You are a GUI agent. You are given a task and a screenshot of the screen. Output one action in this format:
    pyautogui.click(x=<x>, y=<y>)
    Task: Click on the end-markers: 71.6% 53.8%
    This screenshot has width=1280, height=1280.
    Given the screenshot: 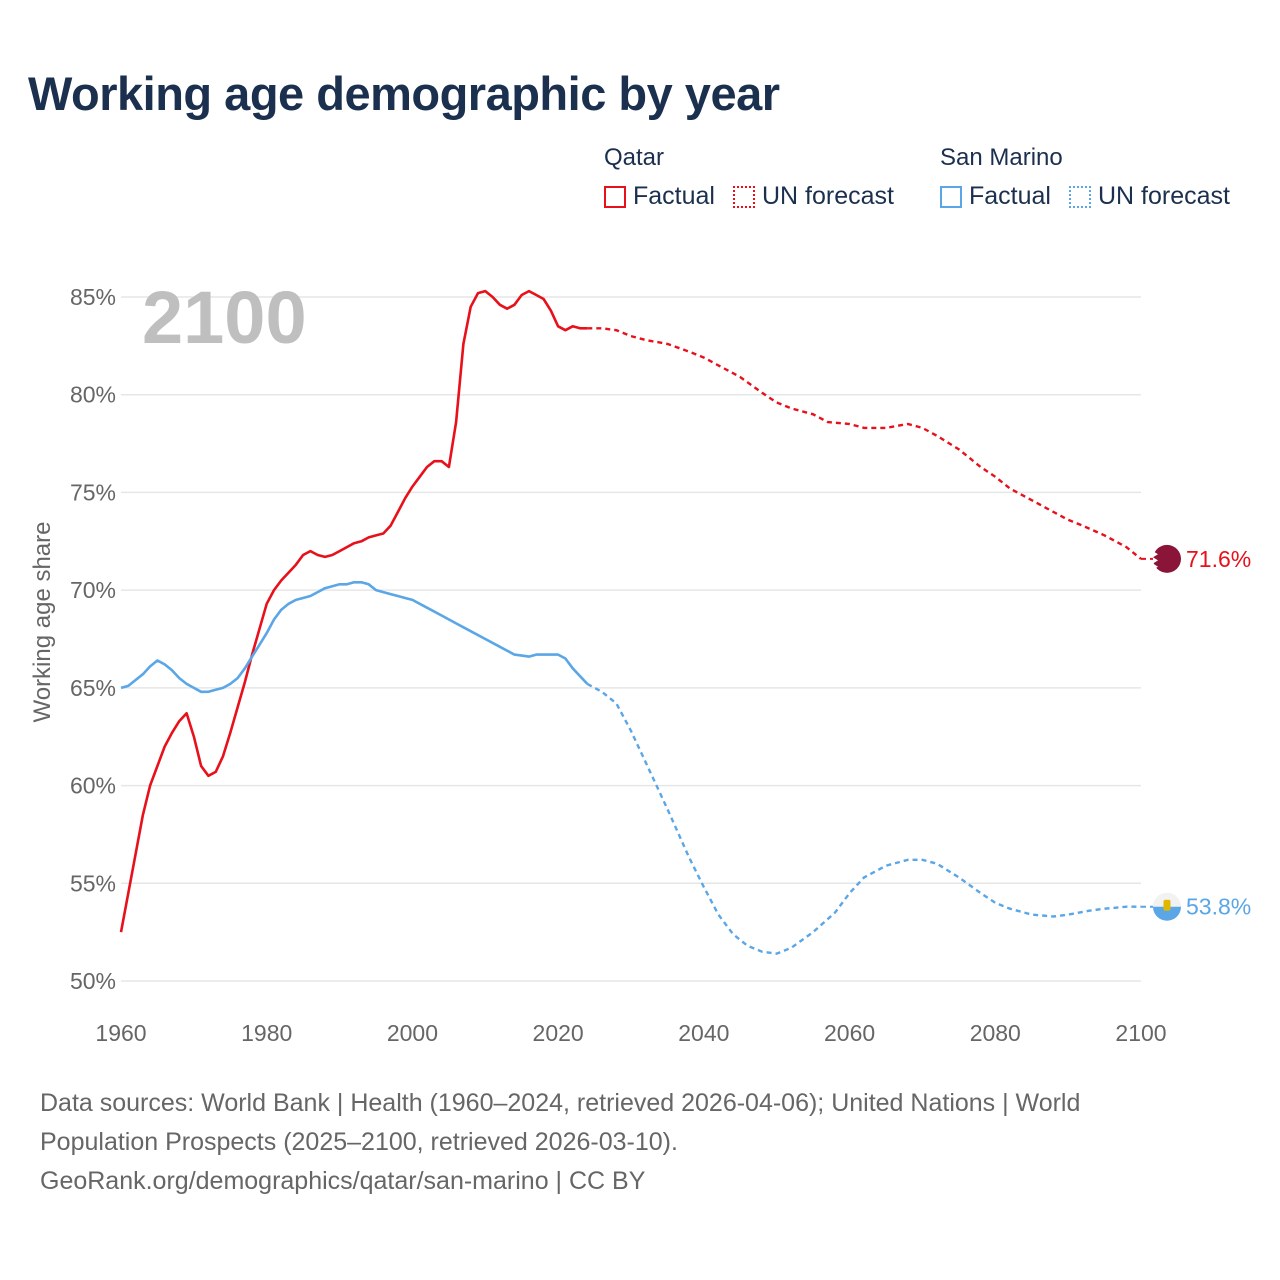 What is the action you would take?
    pyautogui.click(x=1196, y=732)
    